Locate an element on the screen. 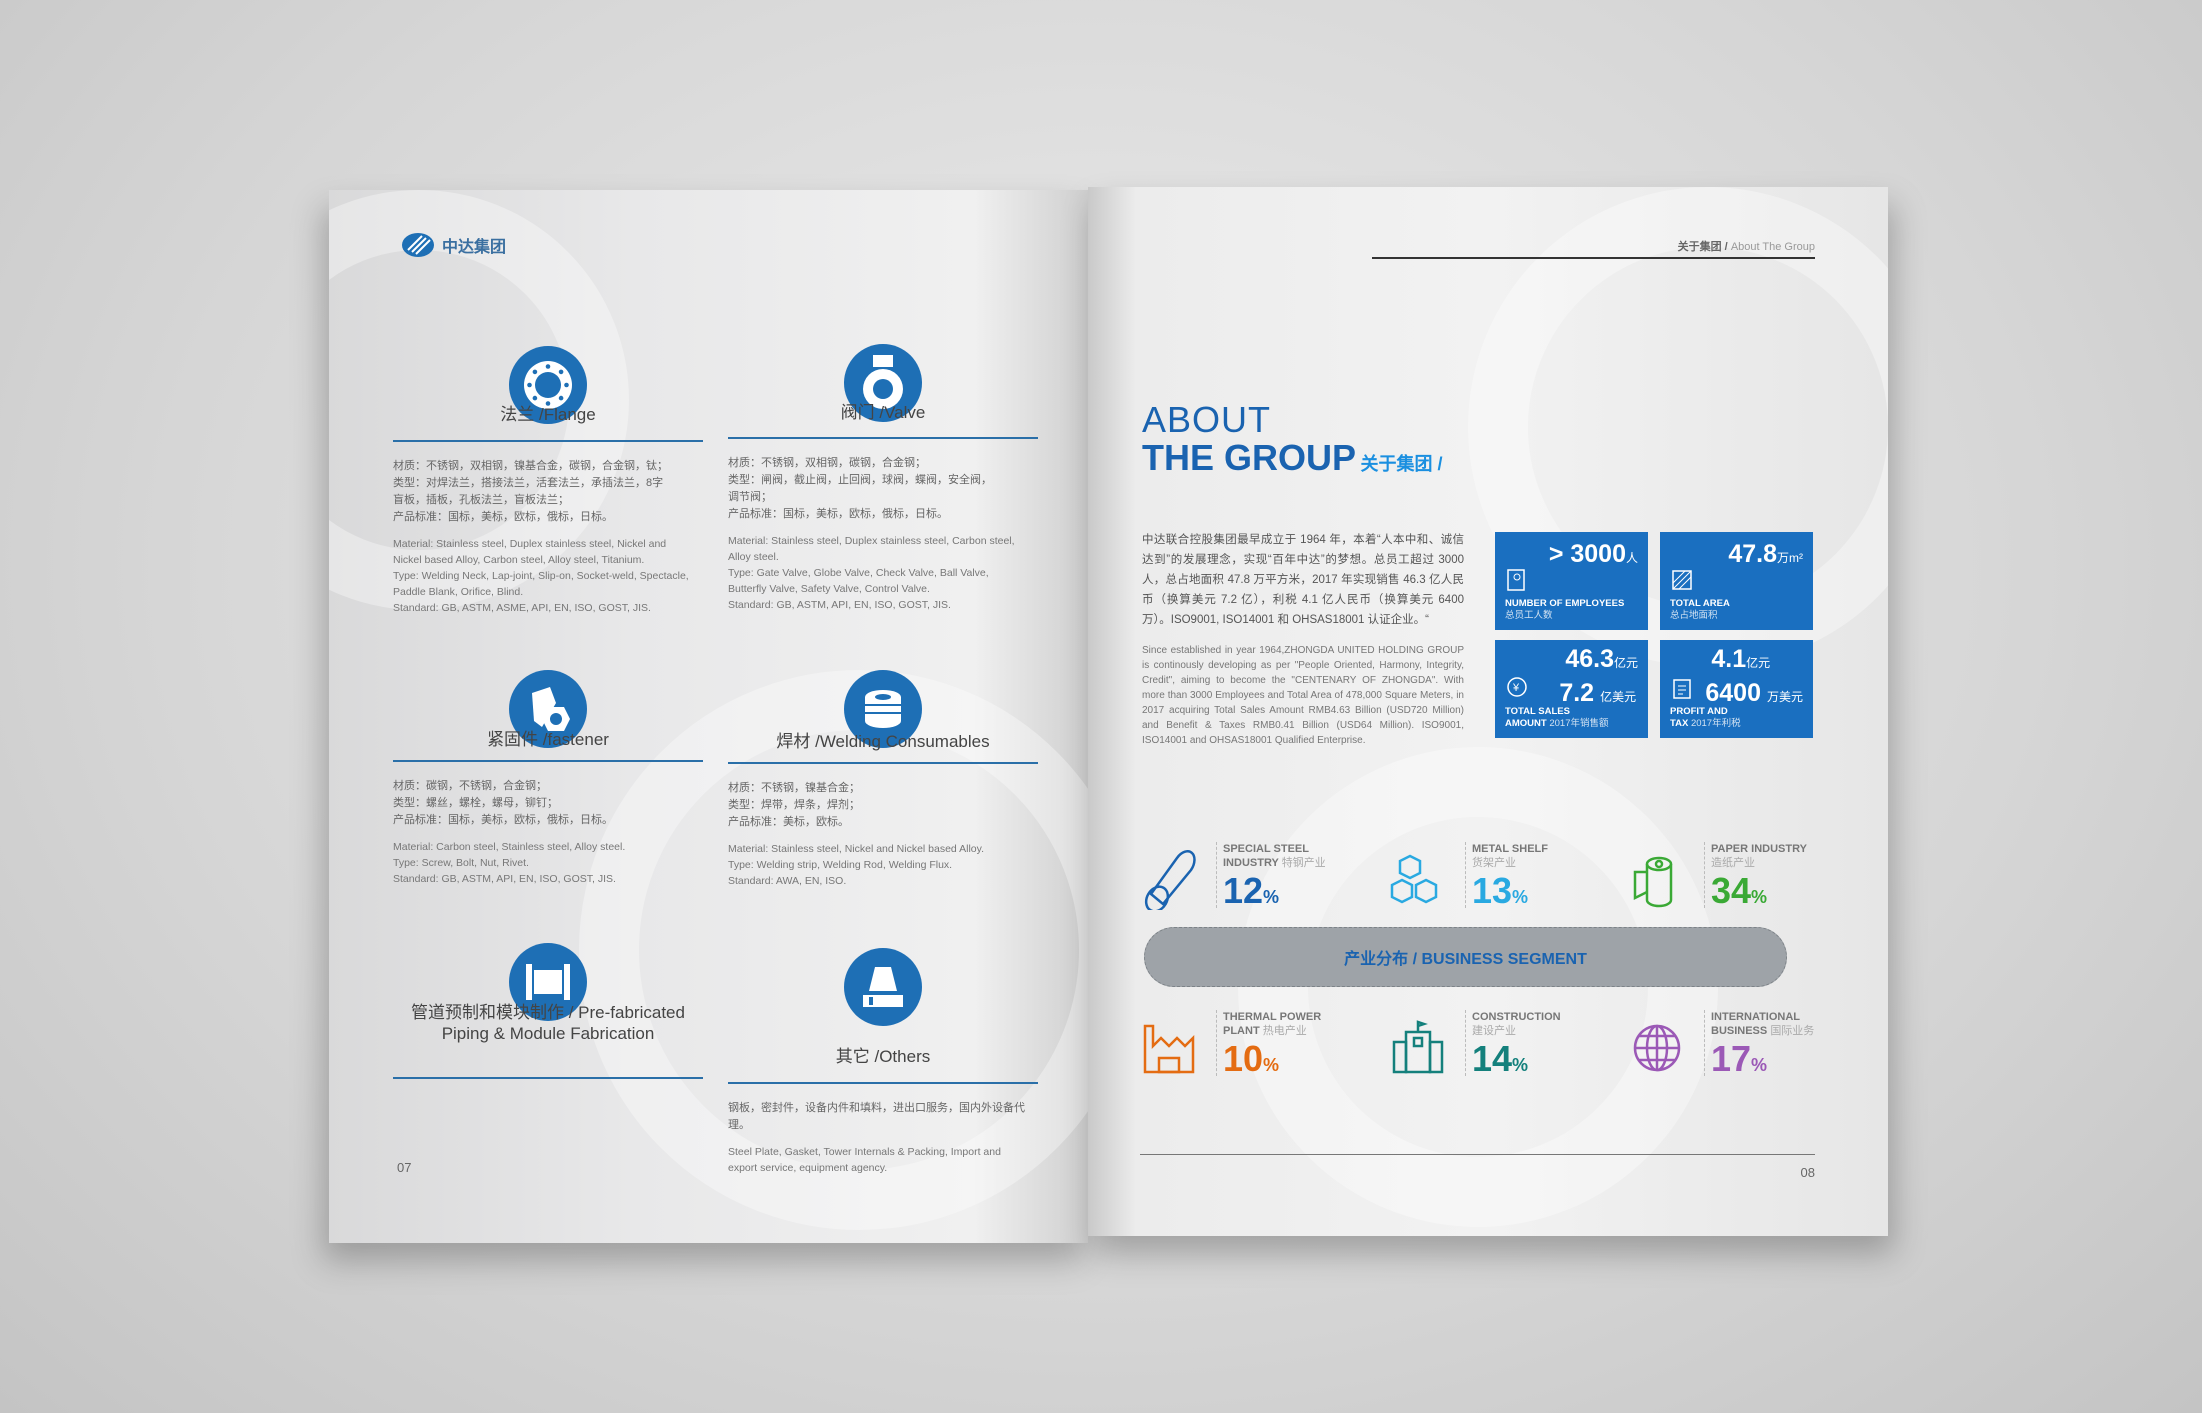 Image resolution: width=2202 pixels, height=1413 pixels. page-number: 07 is located at coordinates (404, 1167).